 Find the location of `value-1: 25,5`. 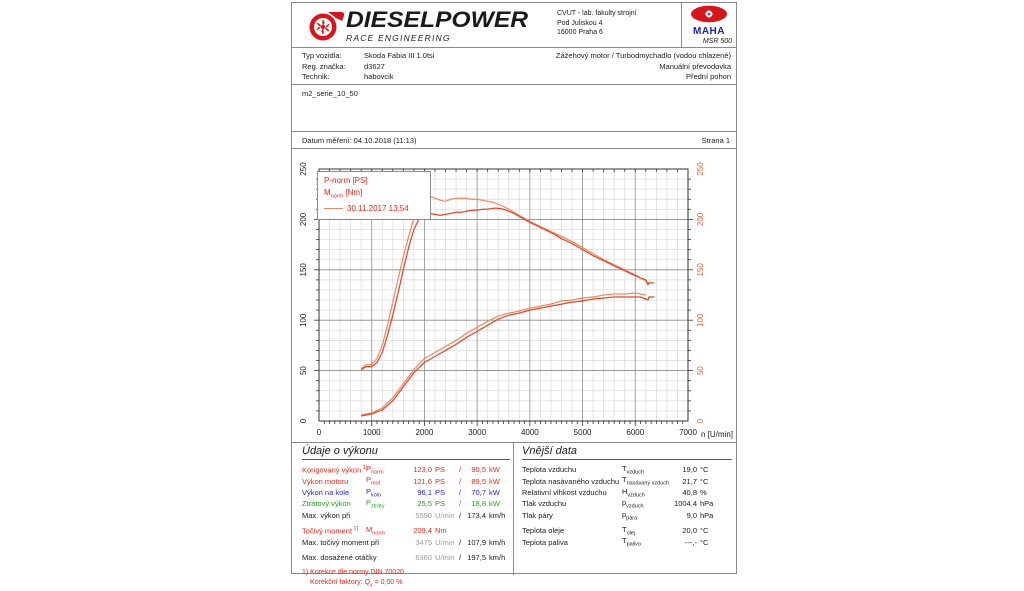

value-1: 25,5 is located at coordinates (424, 504).